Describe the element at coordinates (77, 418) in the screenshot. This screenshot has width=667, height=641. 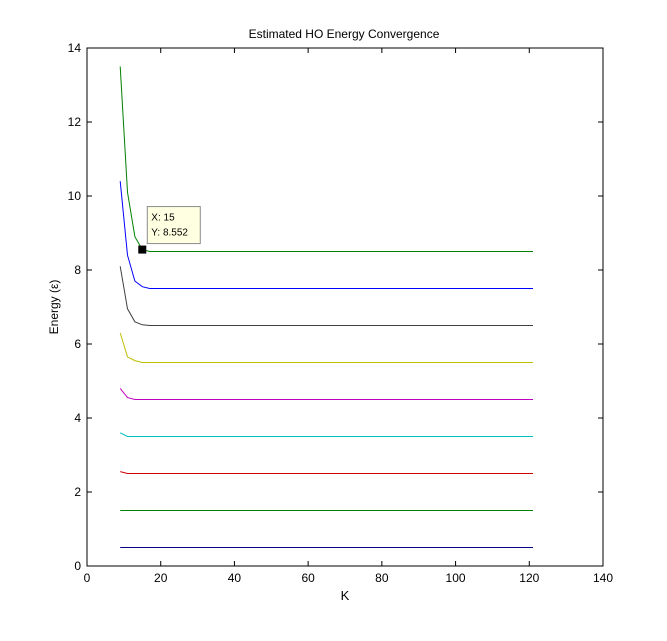
I see `y-tick-label: 4` at that location.